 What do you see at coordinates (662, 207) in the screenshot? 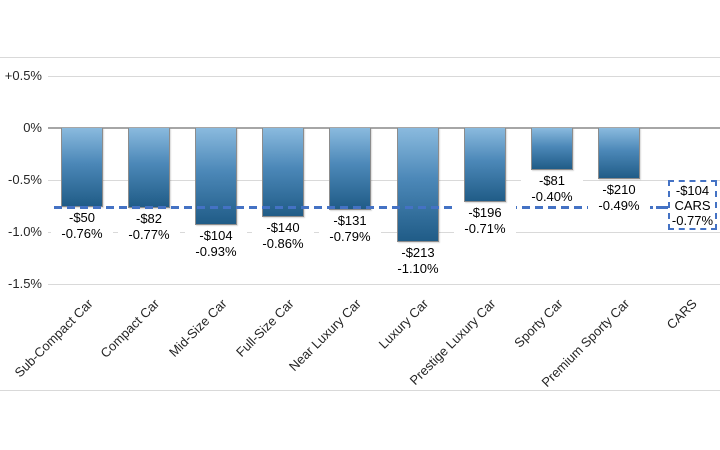
I see `reference-line-dash` at bounding box center [662, 207].